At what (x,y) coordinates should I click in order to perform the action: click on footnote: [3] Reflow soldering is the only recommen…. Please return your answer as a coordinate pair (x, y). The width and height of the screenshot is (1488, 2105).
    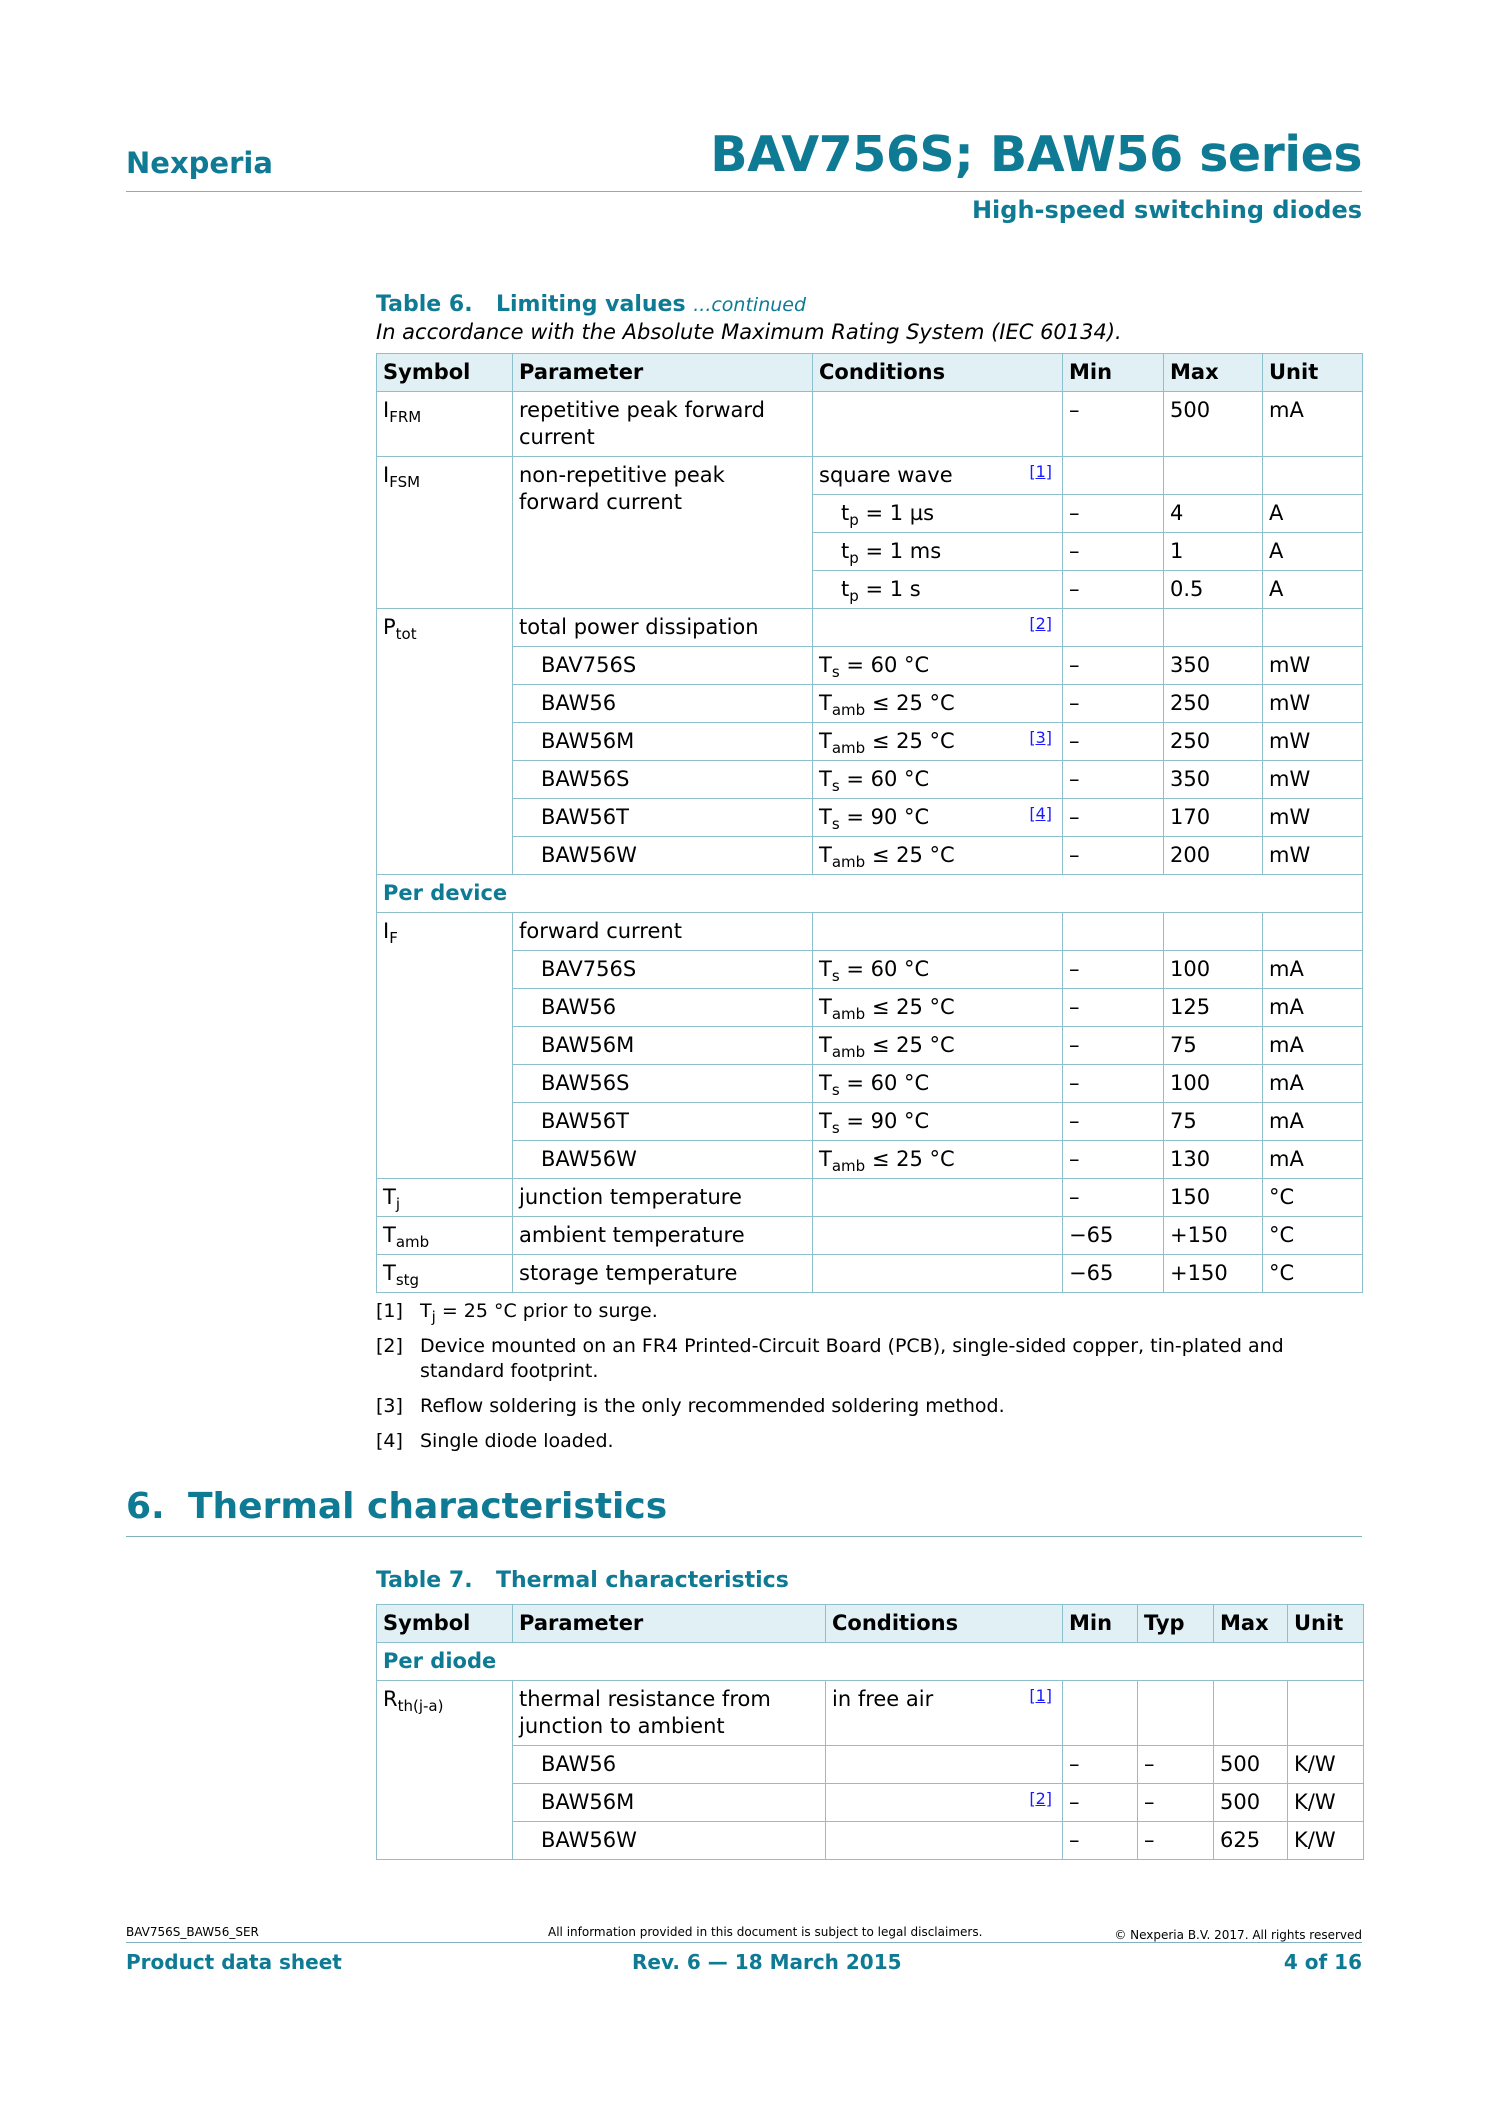
    Looking at the image, I should click on (871, 1406).